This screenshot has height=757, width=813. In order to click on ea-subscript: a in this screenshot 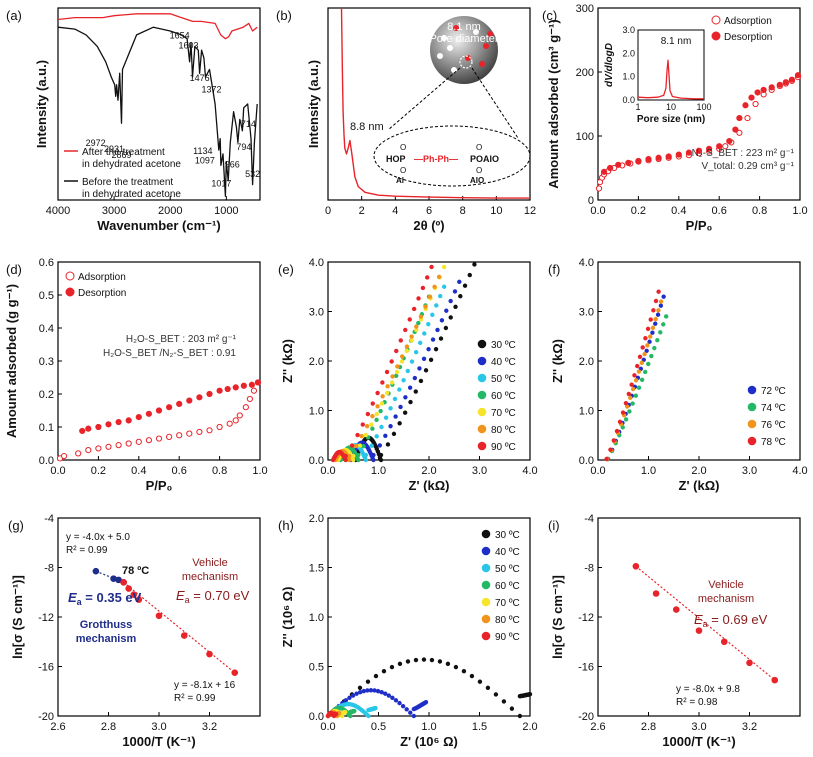, I will do `click(187, 600)`.